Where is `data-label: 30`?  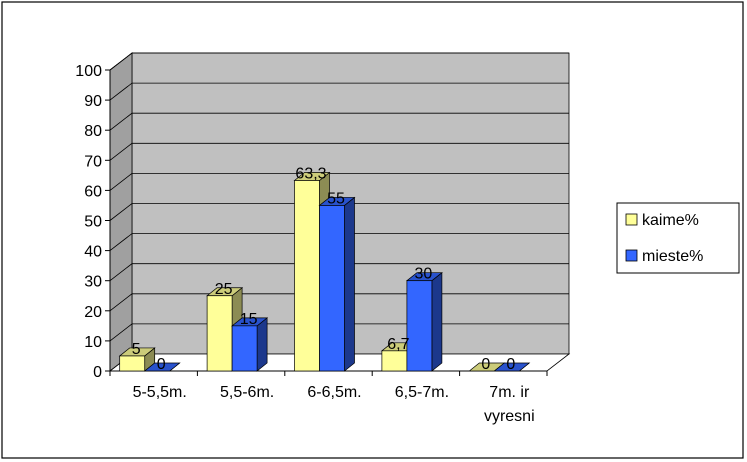
data-label: 30 is located at coordinates (424, 274).